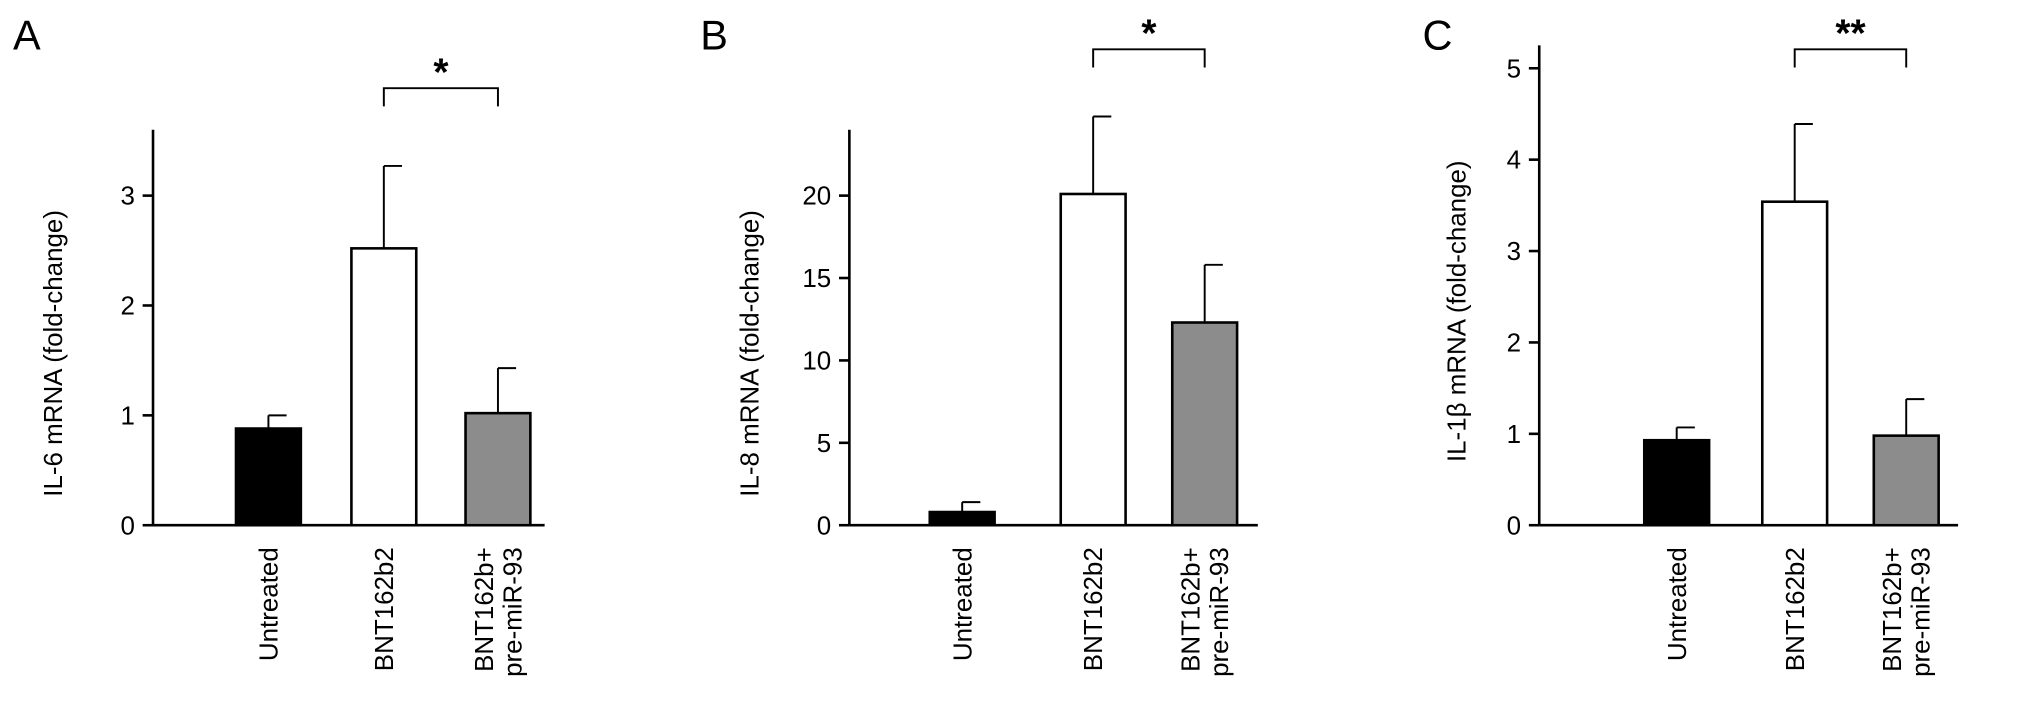 The height and width of the screenshot is (723, 2032). Describe the element at coordinates (816, 279) in the screenshot. I see `y-tick-label: 15` at that location.